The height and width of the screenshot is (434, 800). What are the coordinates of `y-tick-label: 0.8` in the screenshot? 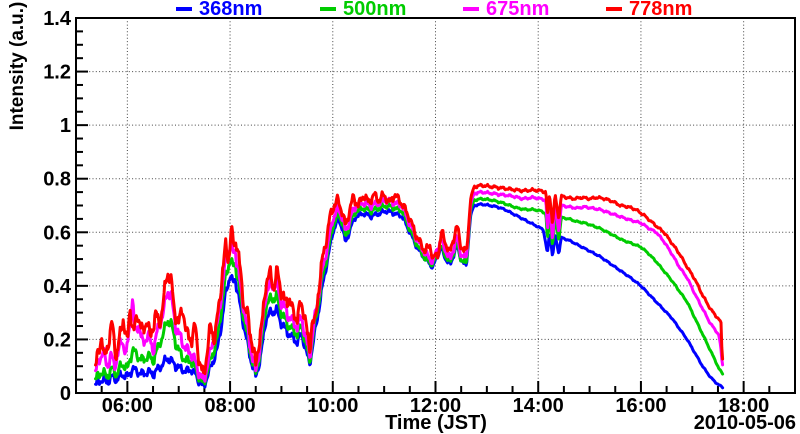 It's located at (57, 180).